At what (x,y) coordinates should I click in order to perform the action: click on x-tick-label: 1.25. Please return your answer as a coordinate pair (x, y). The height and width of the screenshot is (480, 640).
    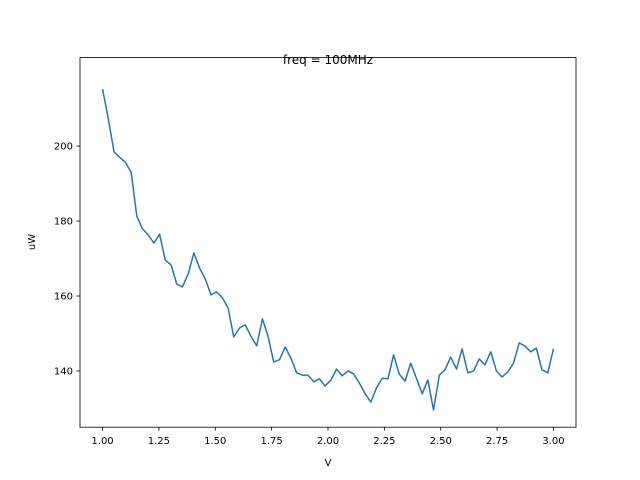
    Looking at the image, I should click on (159, 441).